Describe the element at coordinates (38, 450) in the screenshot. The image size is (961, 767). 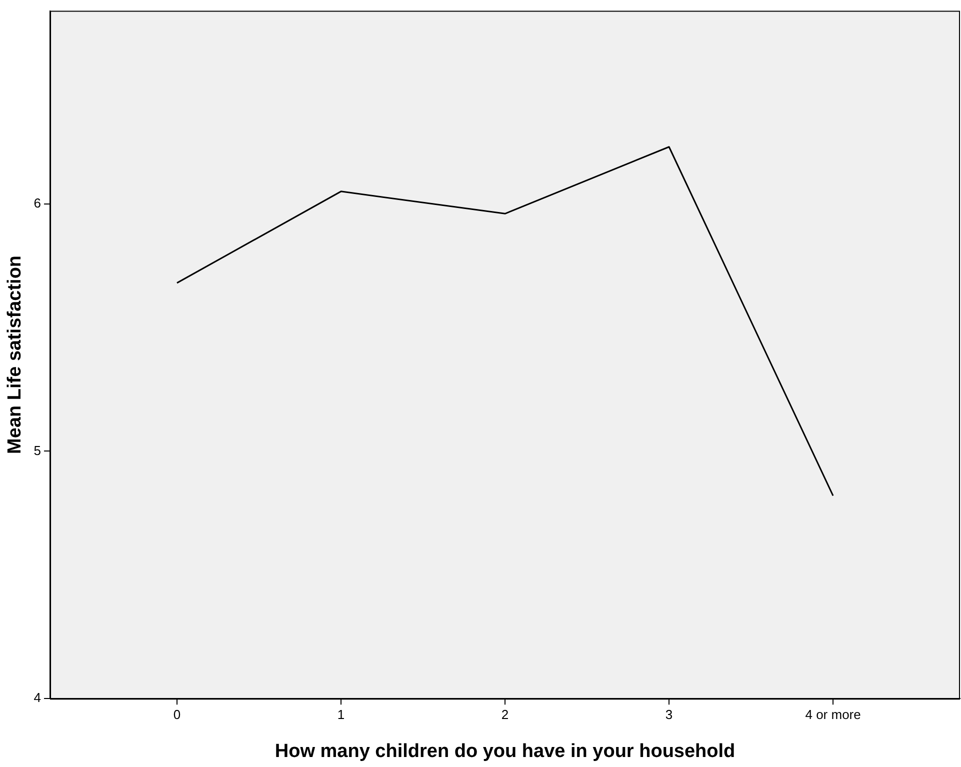
I see `y-tick-label: 5` at that location.